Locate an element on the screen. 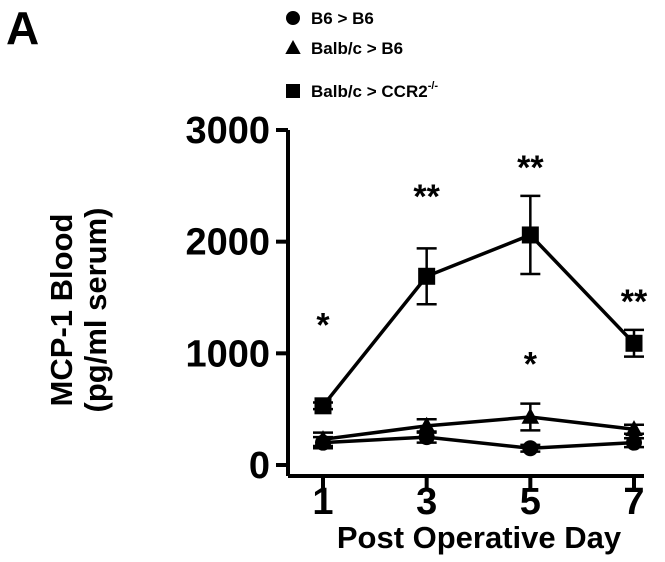  legend-label: B6 > B6 is located at coordinates (342, 18).